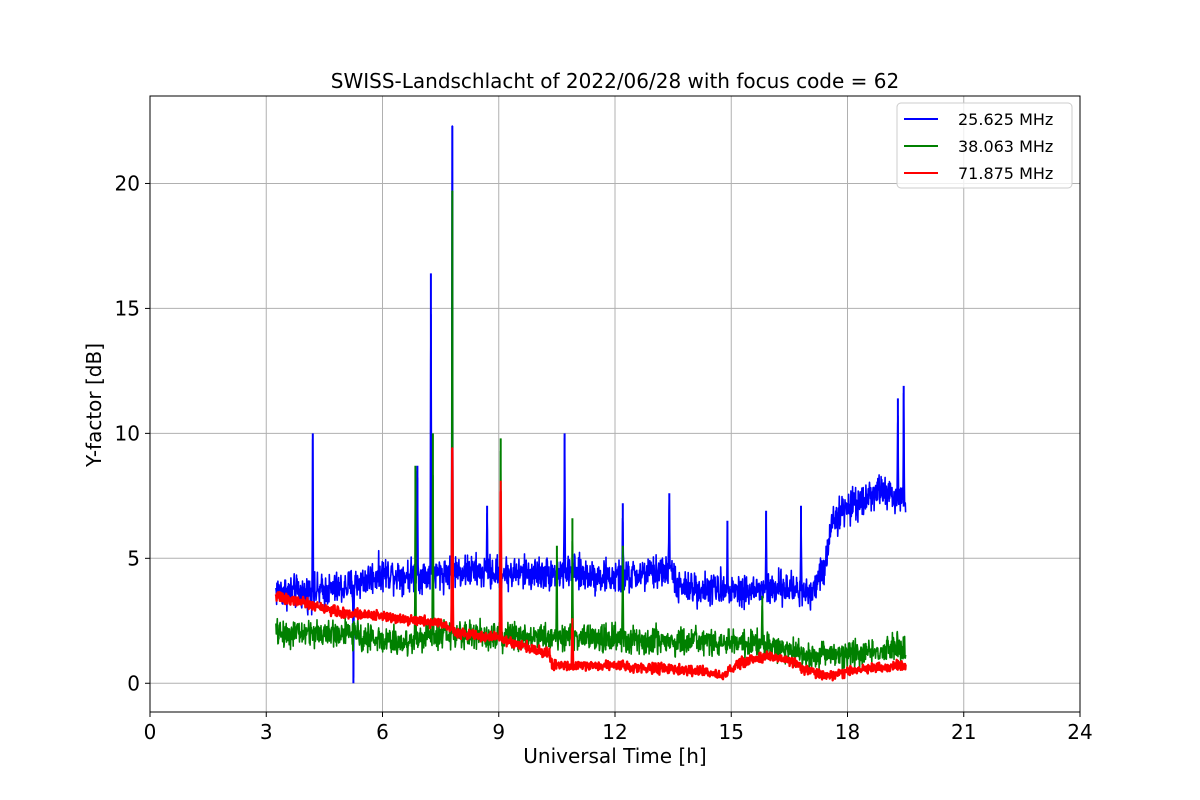 The height and width of the screenshot is (800, 1200). What do you see at coordinates (614, 756) in the screenshot?
I see `x-axis-title: Universal Time [h]` at bounding box center [614, 756].